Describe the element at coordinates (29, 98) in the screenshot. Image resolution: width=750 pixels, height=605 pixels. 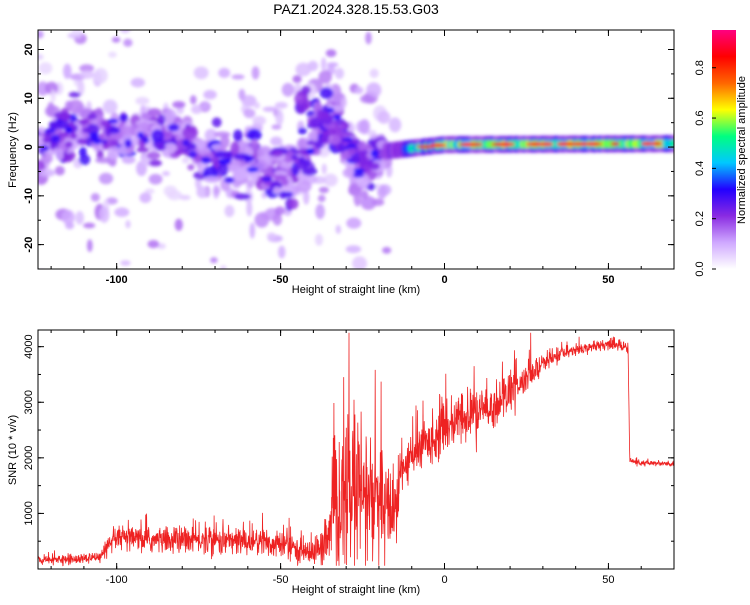
I see `y-tick-label: 10` at that location.